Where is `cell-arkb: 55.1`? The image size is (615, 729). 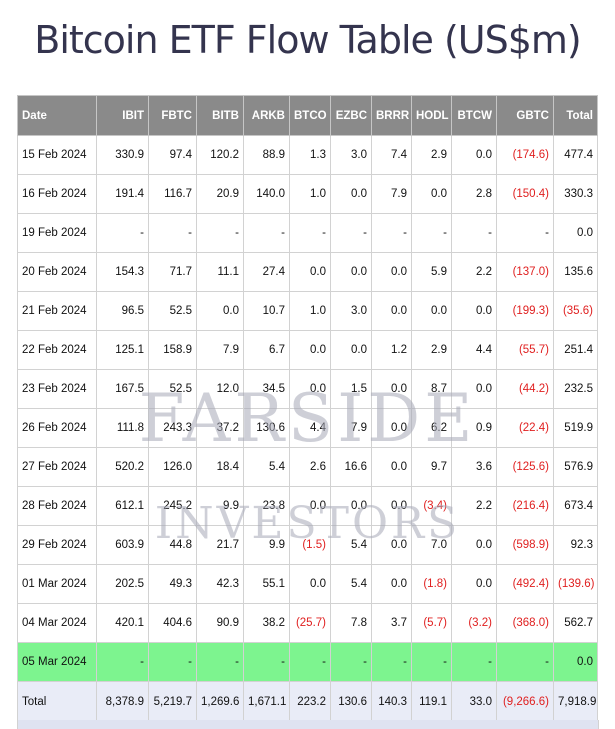 cell-arkb: 55.1 is located at coordinates (266, 584).